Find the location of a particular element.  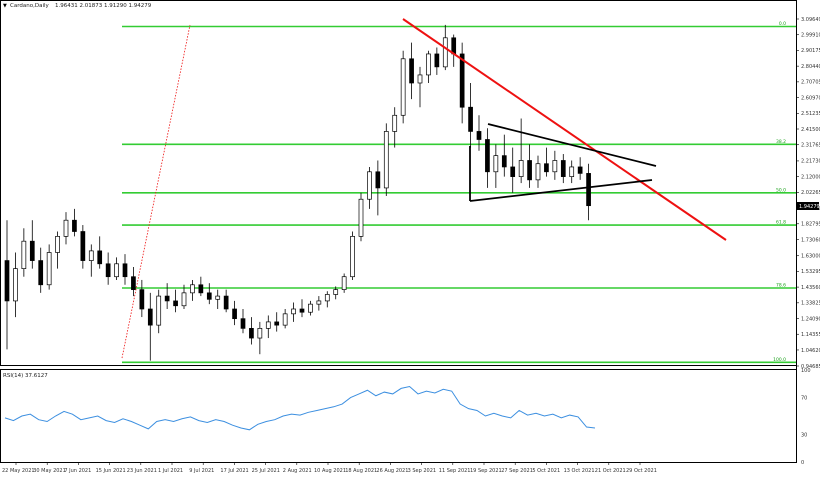

price-tick-22: 0.94685 is located at coordinates (810, 367).